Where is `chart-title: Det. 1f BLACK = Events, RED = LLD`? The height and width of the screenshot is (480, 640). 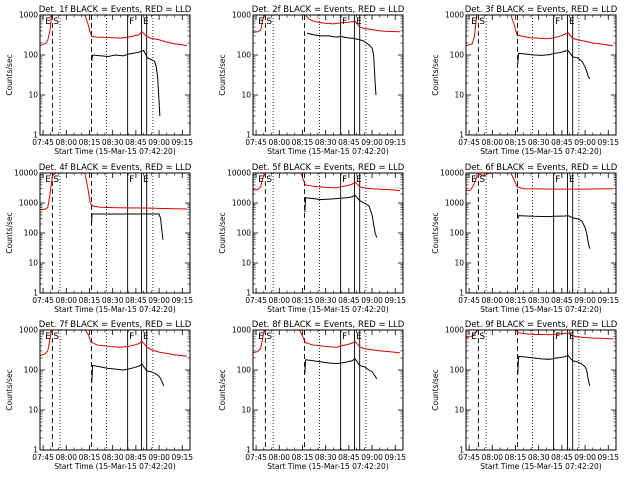 chart-title: Det. 1f BLACK = Events, RED = LLD is located at coordinates (115, 10).